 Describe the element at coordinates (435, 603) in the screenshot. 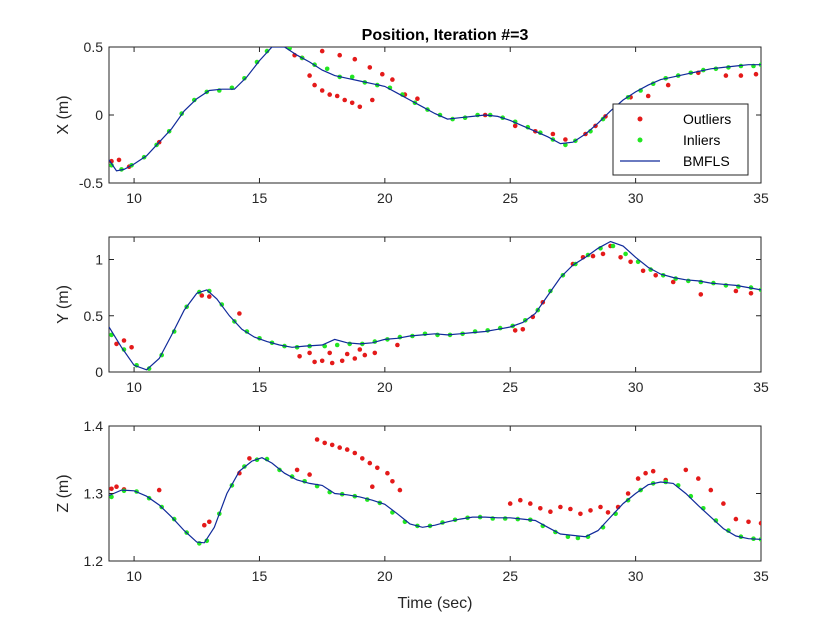

I see `x-axis-label: Time (sec)` at that location.